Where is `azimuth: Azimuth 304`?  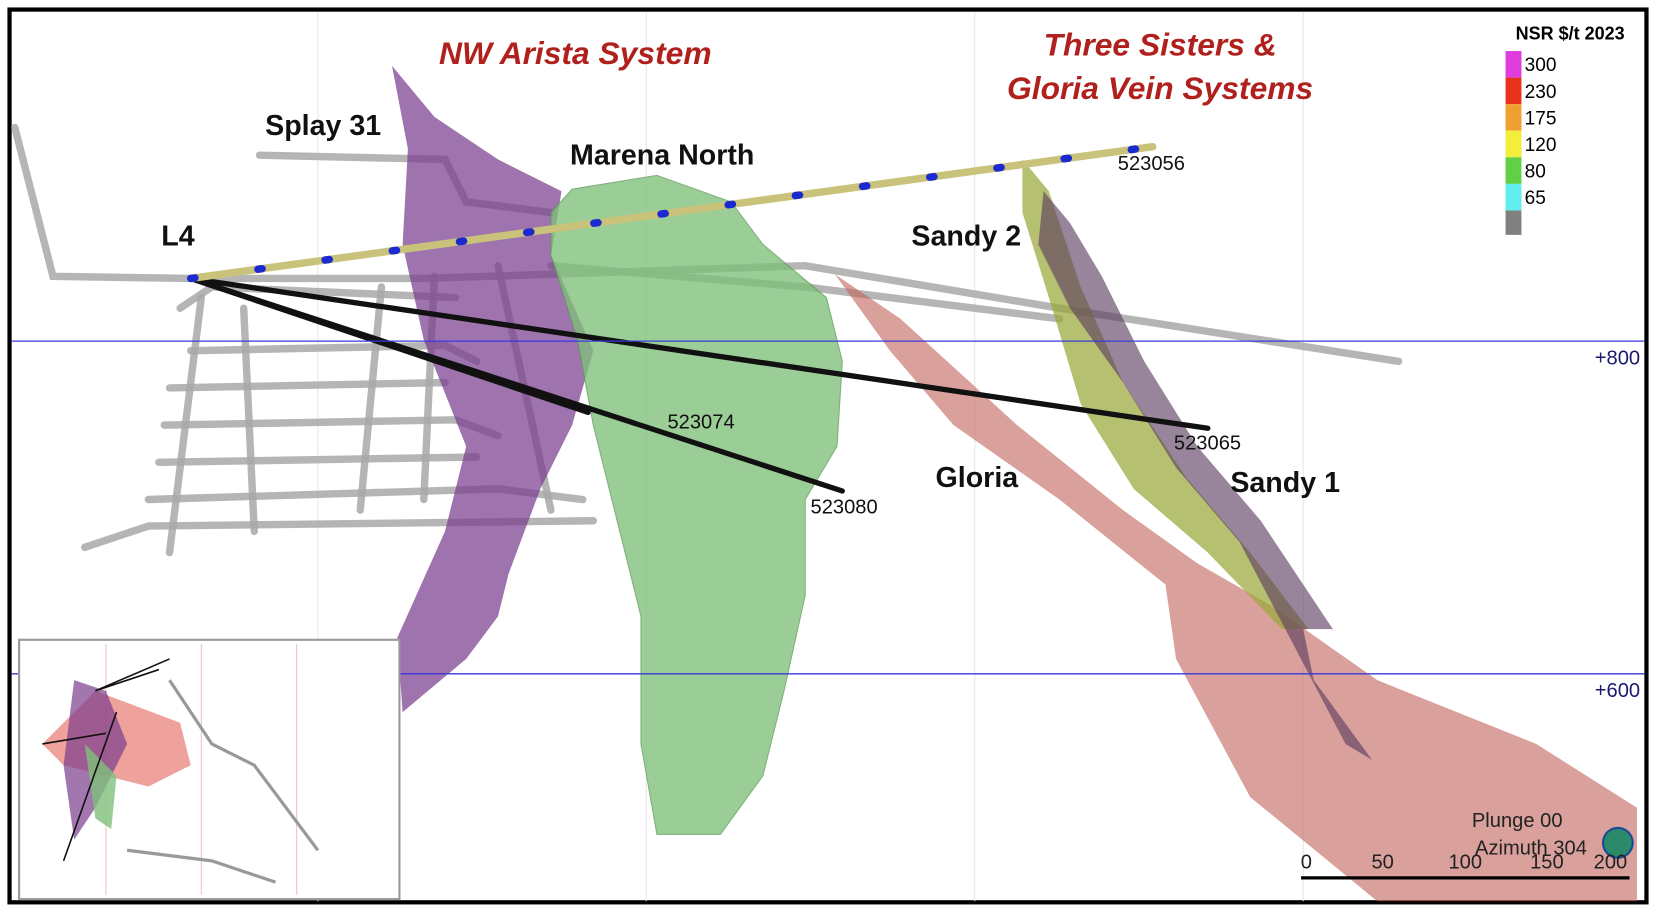
azimuth: Azimuth 304 is located at coordinates (1531, 848).